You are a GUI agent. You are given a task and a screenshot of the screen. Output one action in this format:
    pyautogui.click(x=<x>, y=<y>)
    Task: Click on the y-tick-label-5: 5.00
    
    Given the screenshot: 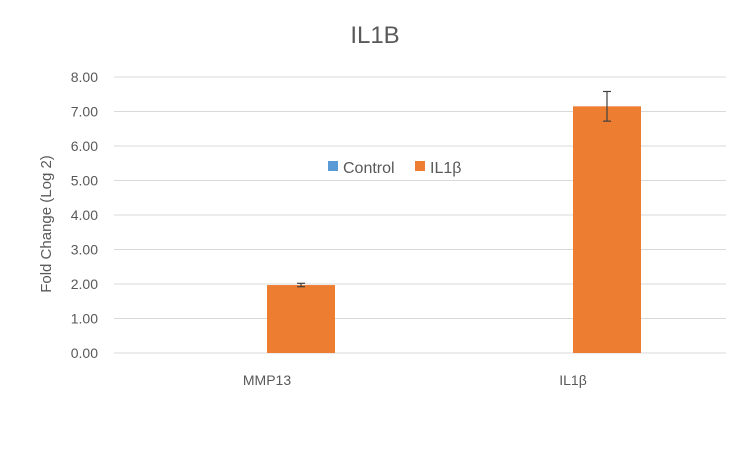 What is the action you would take?
    pyautogui.click(x=84, y=181)
    